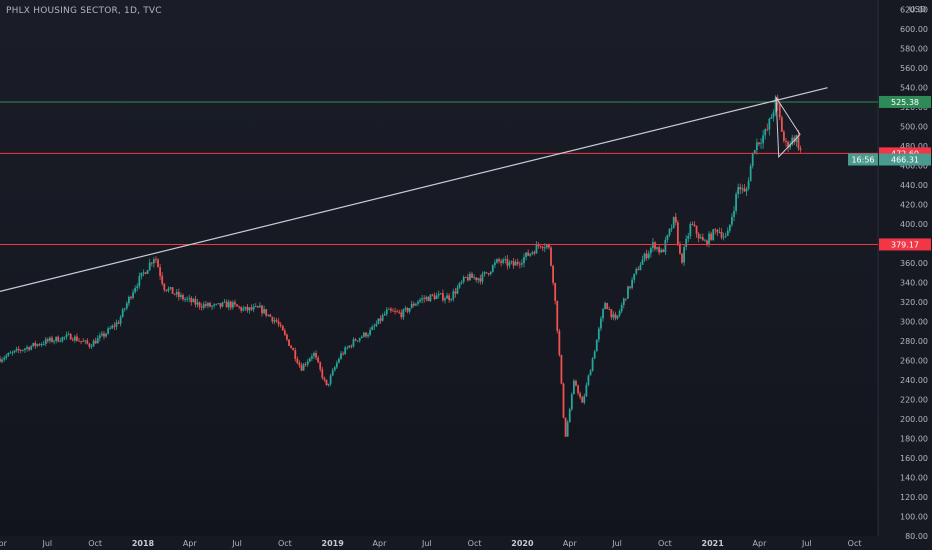 The height and width of the screenshot is (550, 932). What do you see at coordinates (84, 11) in the screenshot?
I see `chart-title: PHLX HOUSING SECTOR, 1D, TVC` at bounding box center [84, 11].